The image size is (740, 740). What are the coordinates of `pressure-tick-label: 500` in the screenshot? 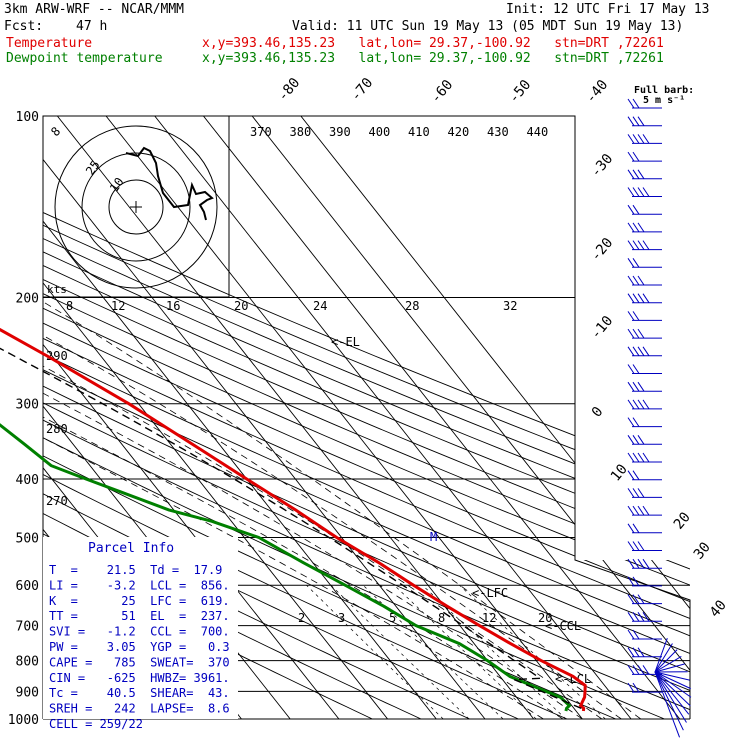 It's located at (27, 538).